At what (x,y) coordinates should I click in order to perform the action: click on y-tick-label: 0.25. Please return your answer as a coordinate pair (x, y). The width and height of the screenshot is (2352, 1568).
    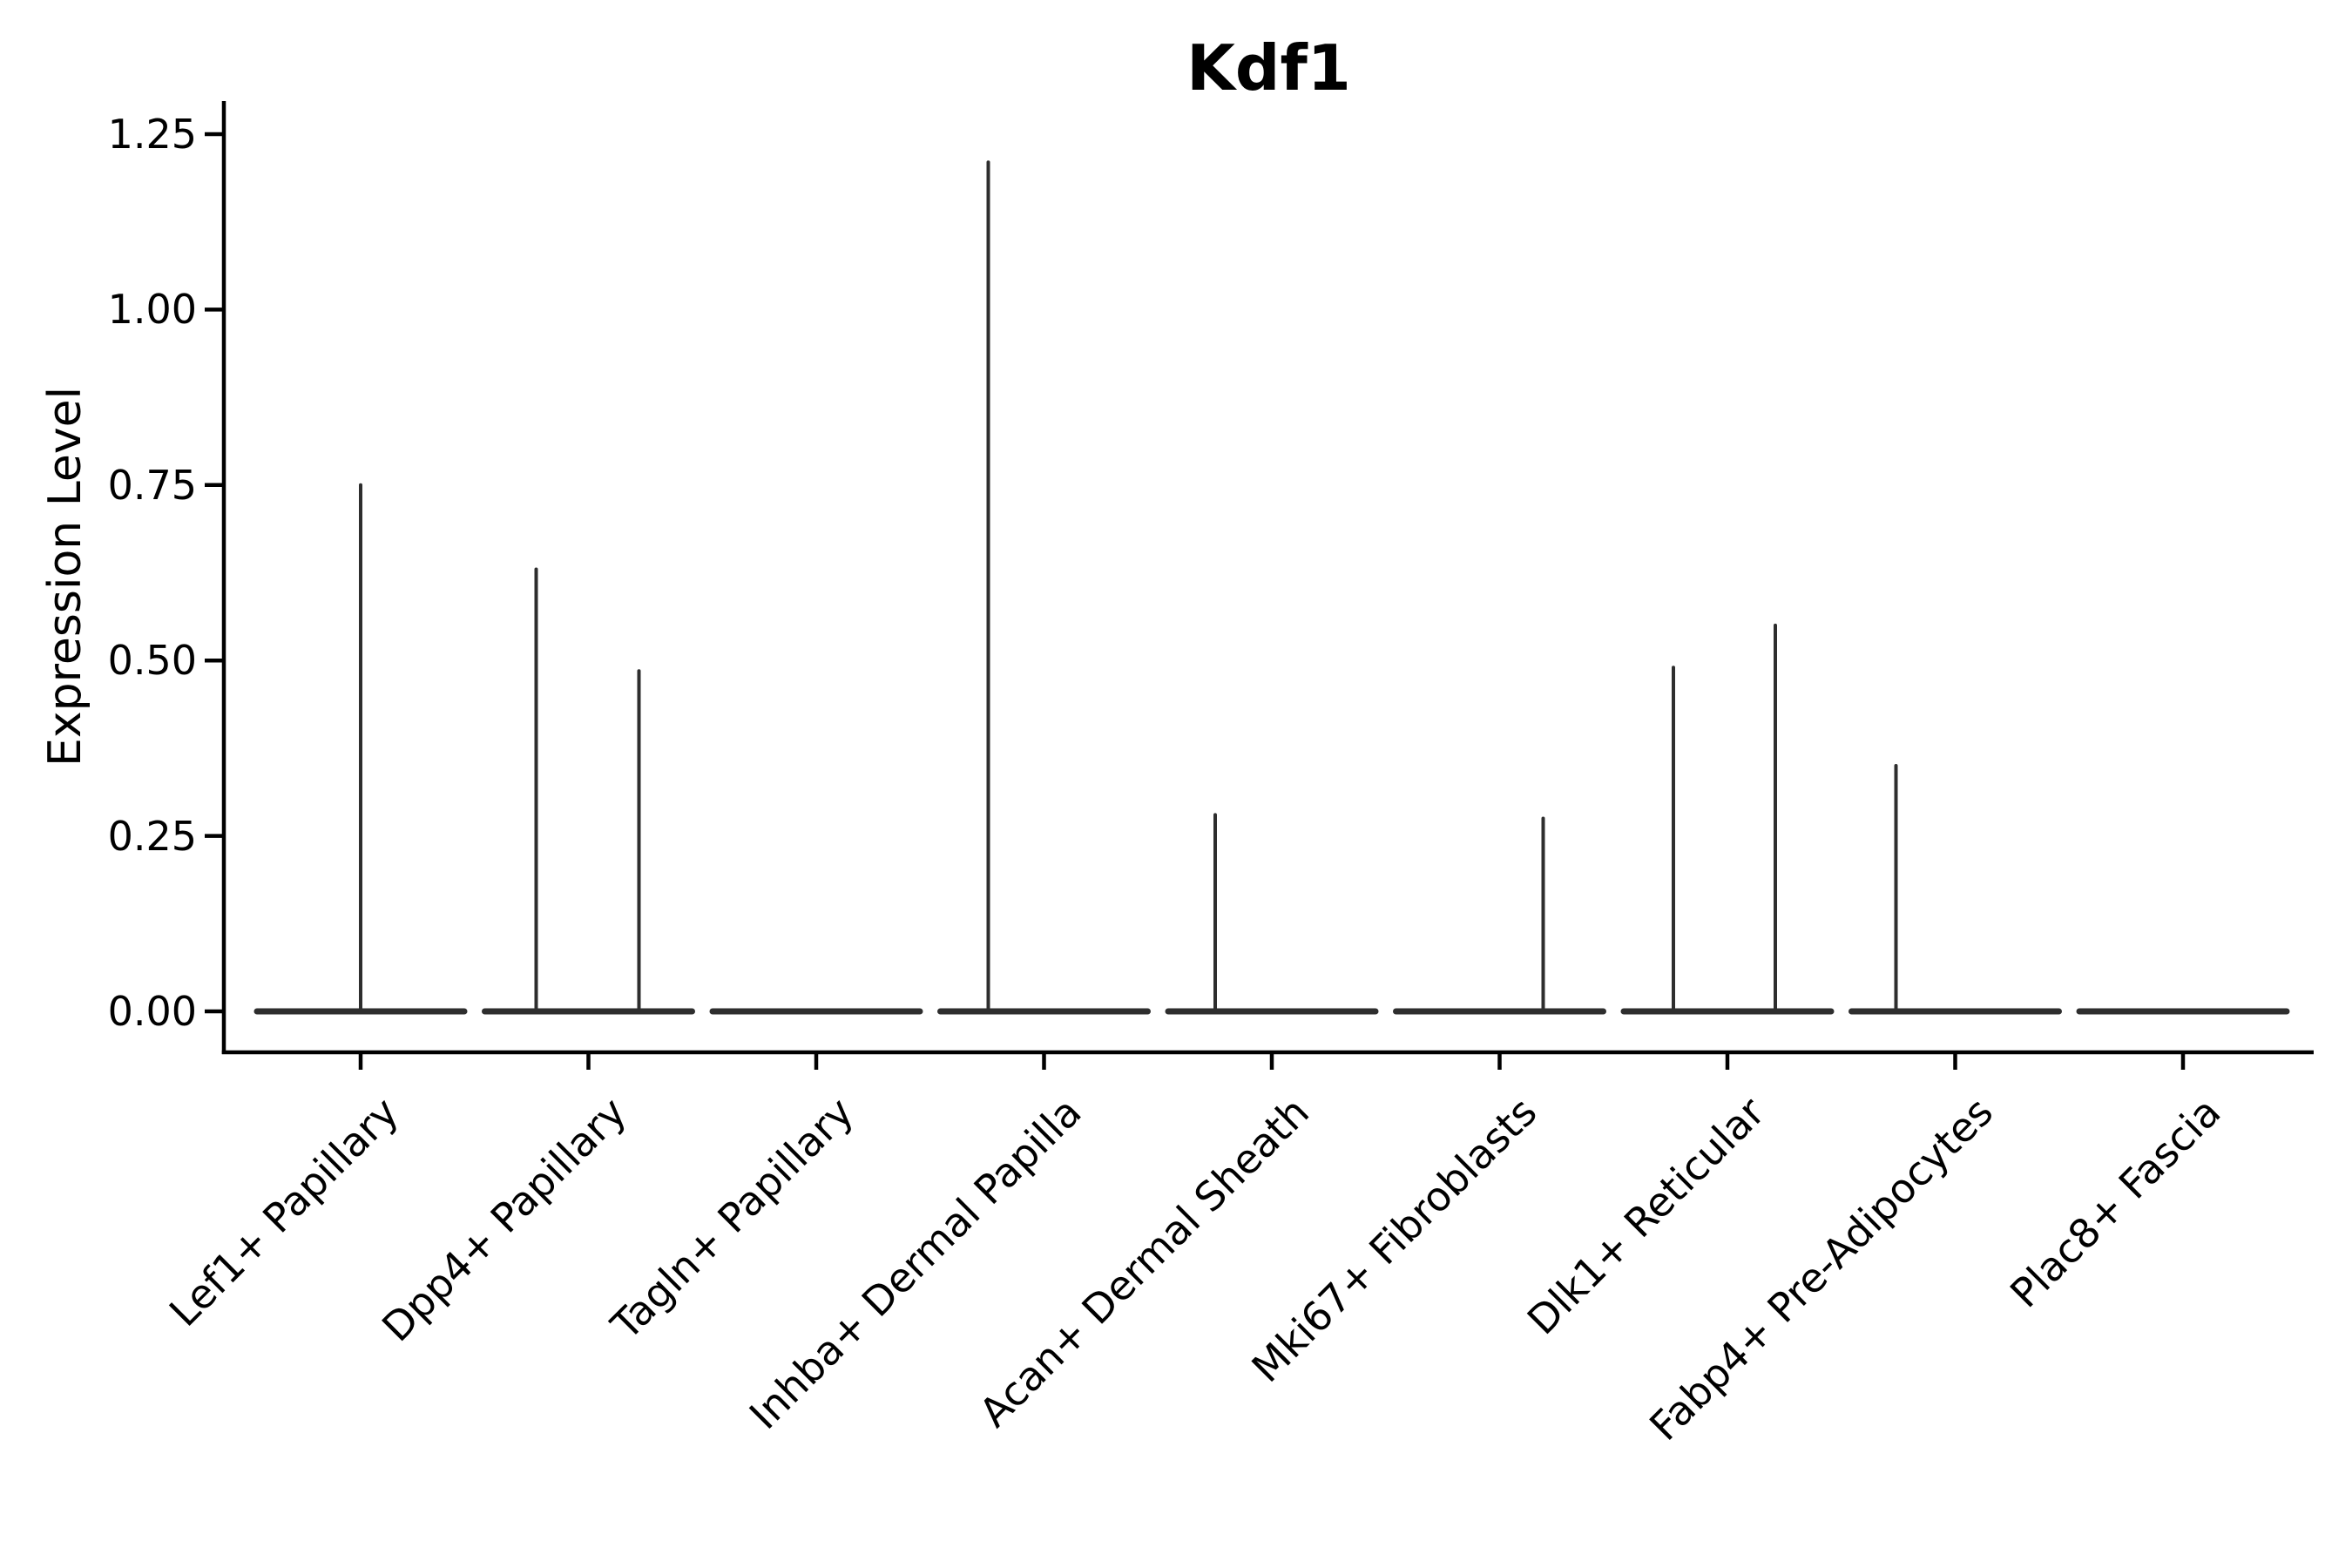
    Looking at the image, I should click on (152, 836).